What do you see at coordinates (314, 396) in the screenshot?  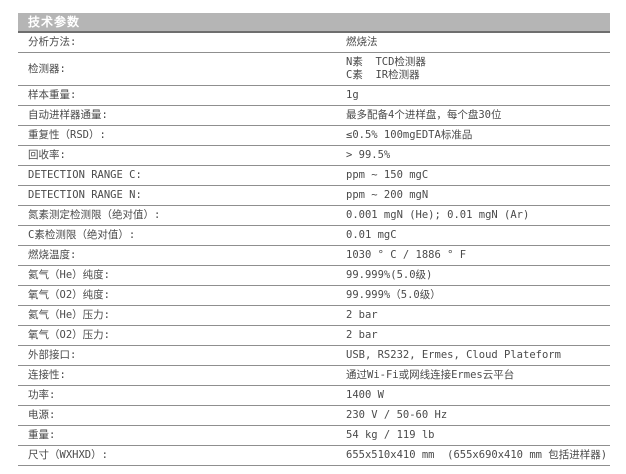 I see `table-row: 功率: 1400 W` at bounding box center [314, 396].